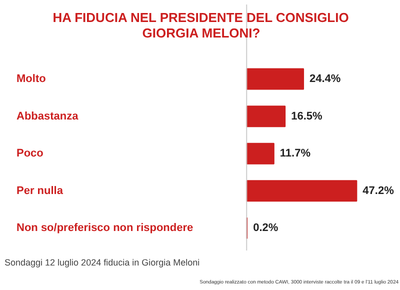  What do you see at coordinates (48, 116) in the screenshot?
I see `y-tick-label: Abbastanza` at bounding box center [48, 116].